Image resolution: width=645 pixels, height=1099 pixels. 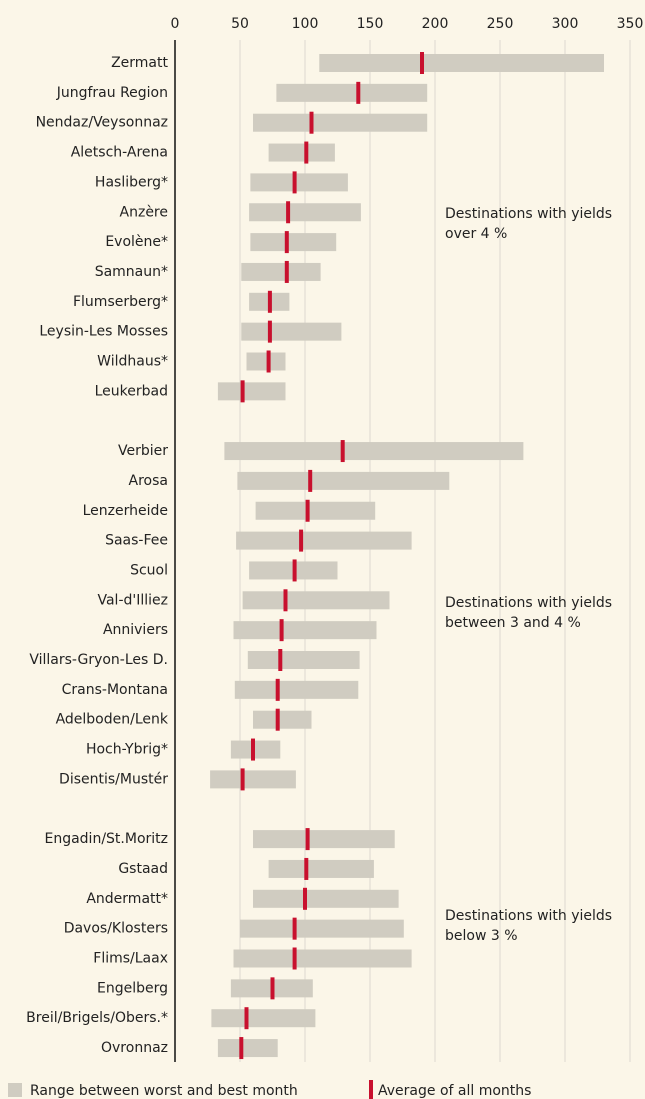 What do you see at coordinates (134, 1048) in the screenshot?
I see `category-label: Ovronnaz` at bounding box center [134, 1048].